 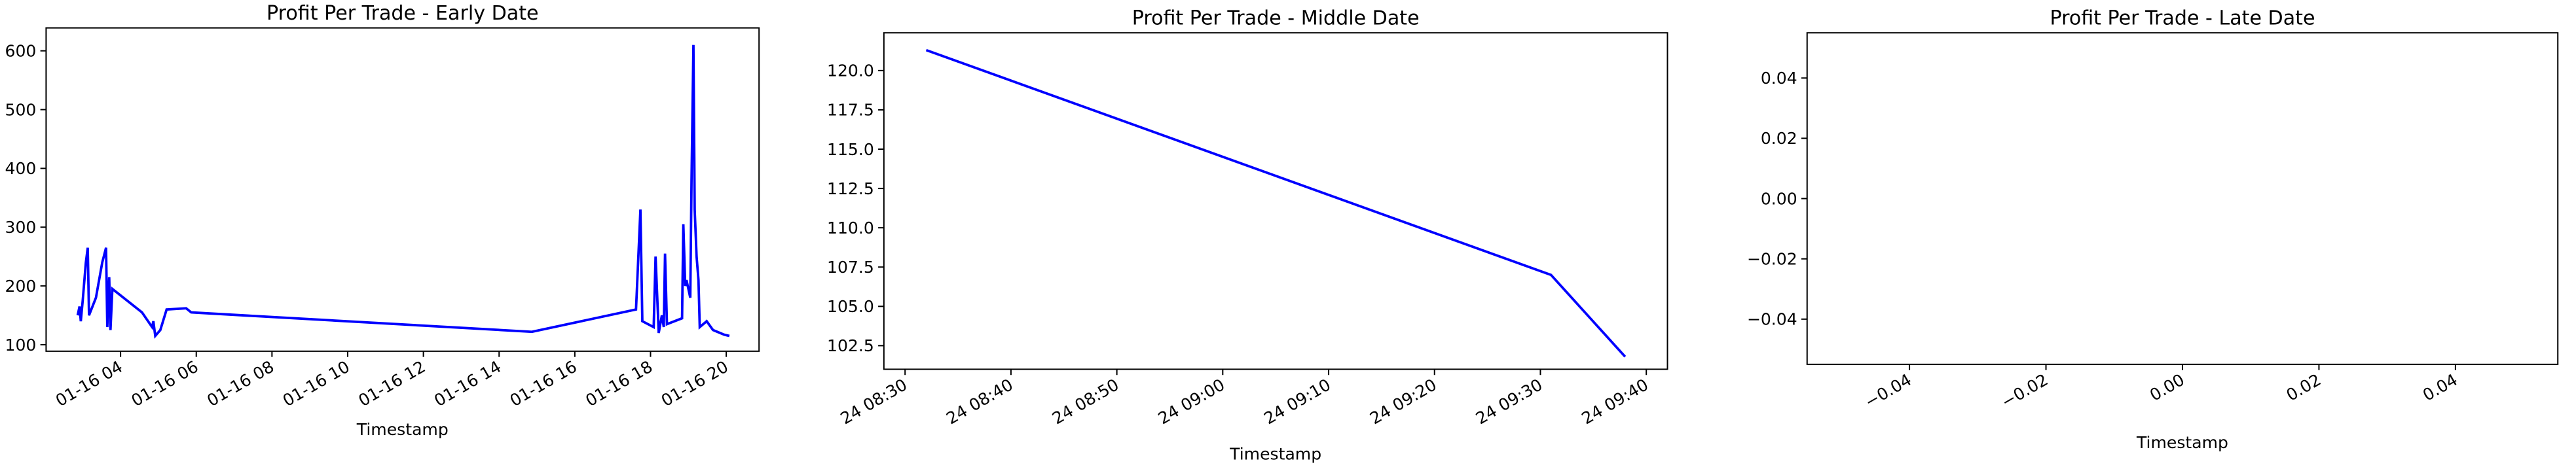 What do you see at coordinates (20, 228) in the screenshot?
I see `y-tick-label: 300` at bounding box center [20, 228].